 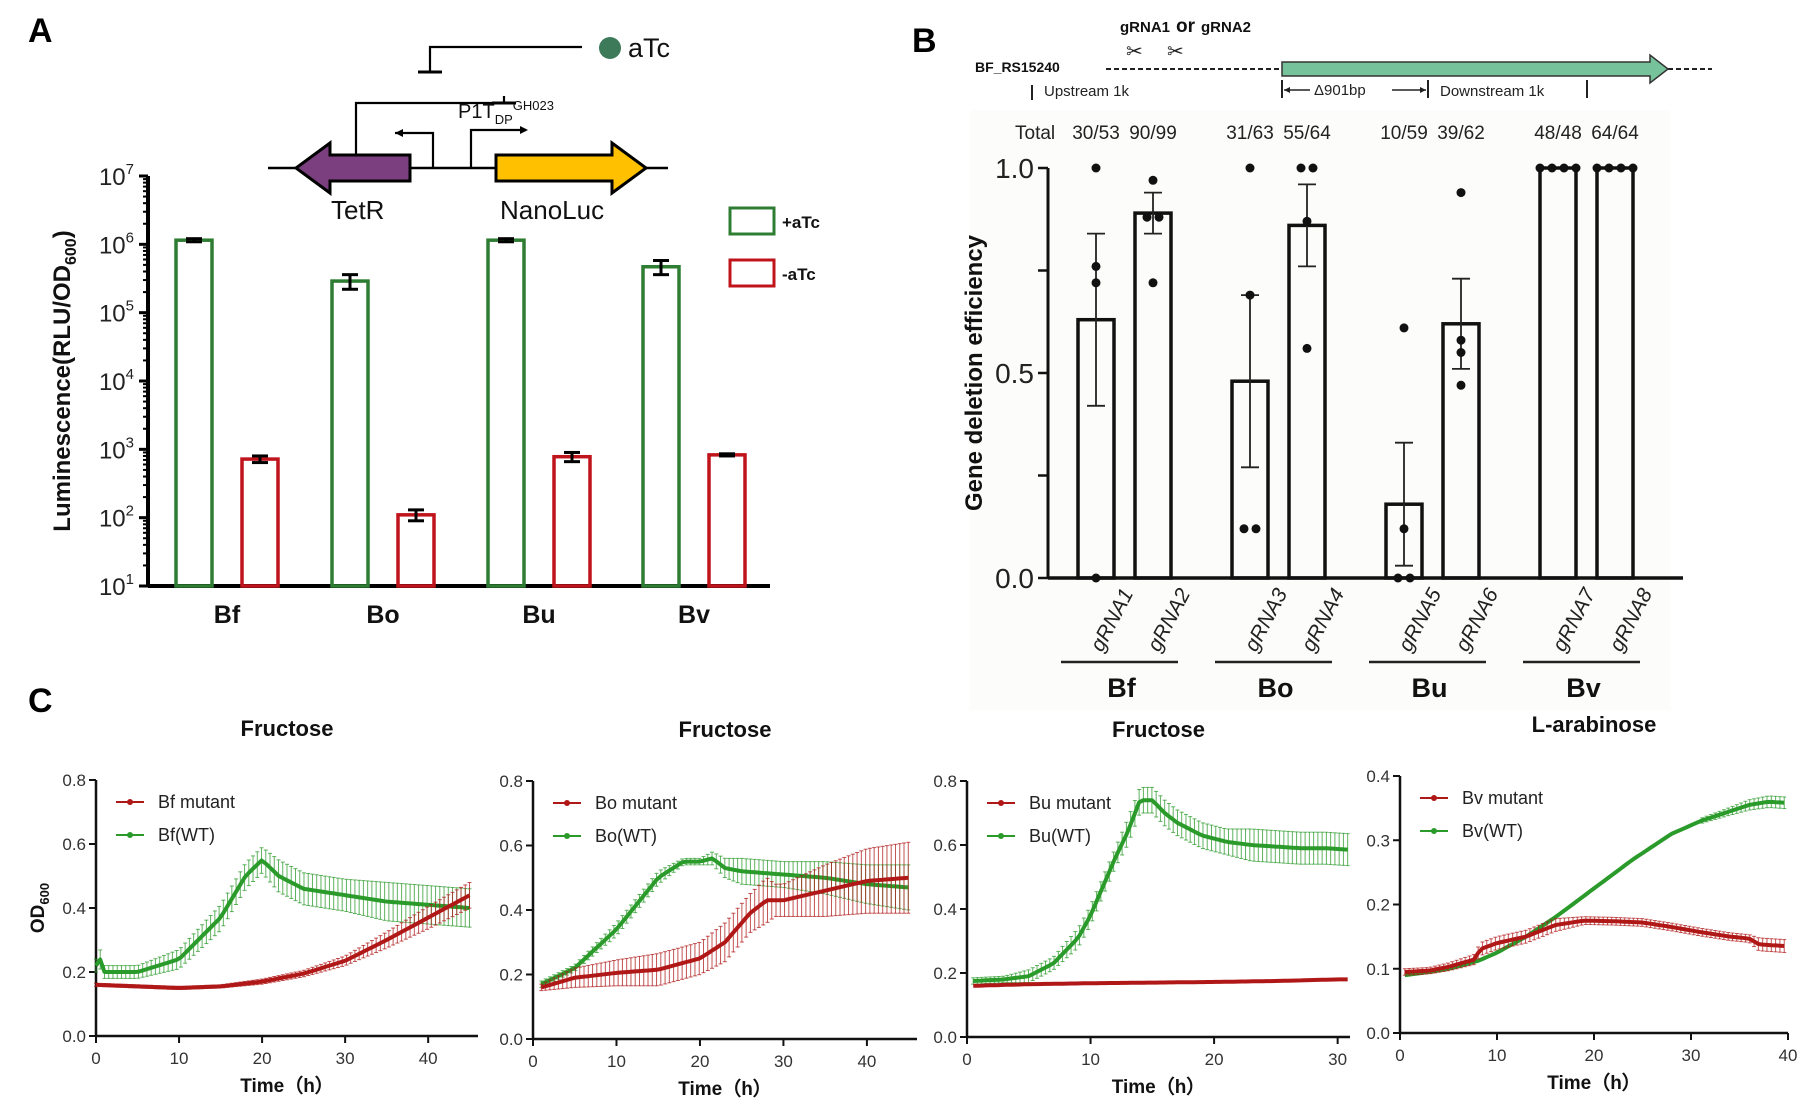 I want to click on atc-molecule-icon, so click(x=610, y=48).